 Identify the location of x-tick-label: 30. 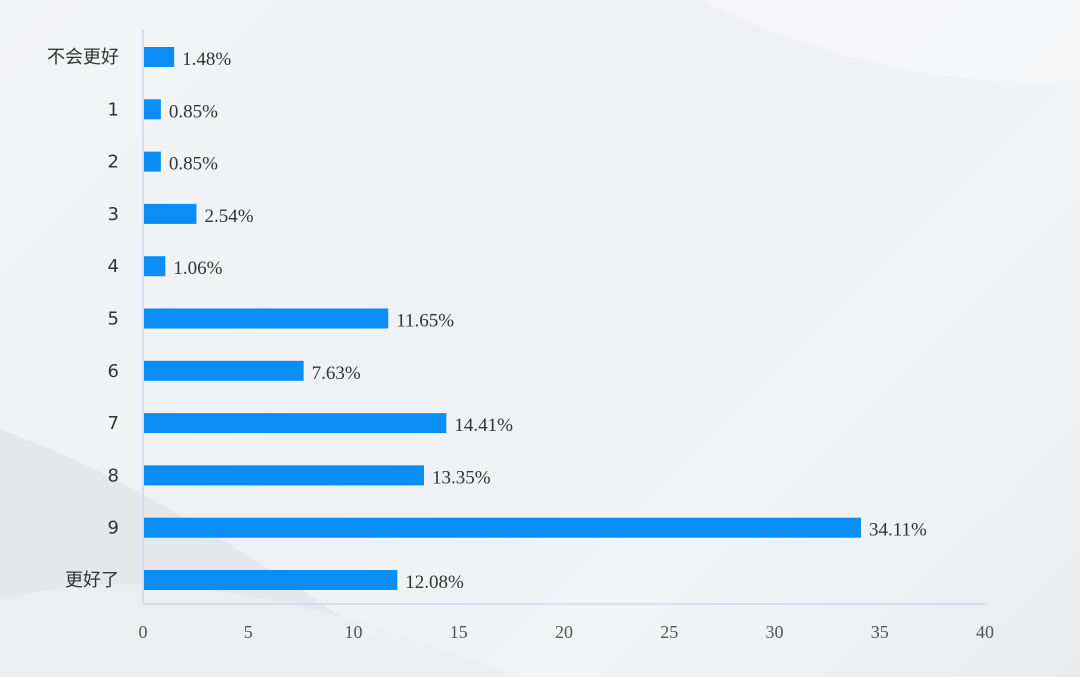
(775, 632).